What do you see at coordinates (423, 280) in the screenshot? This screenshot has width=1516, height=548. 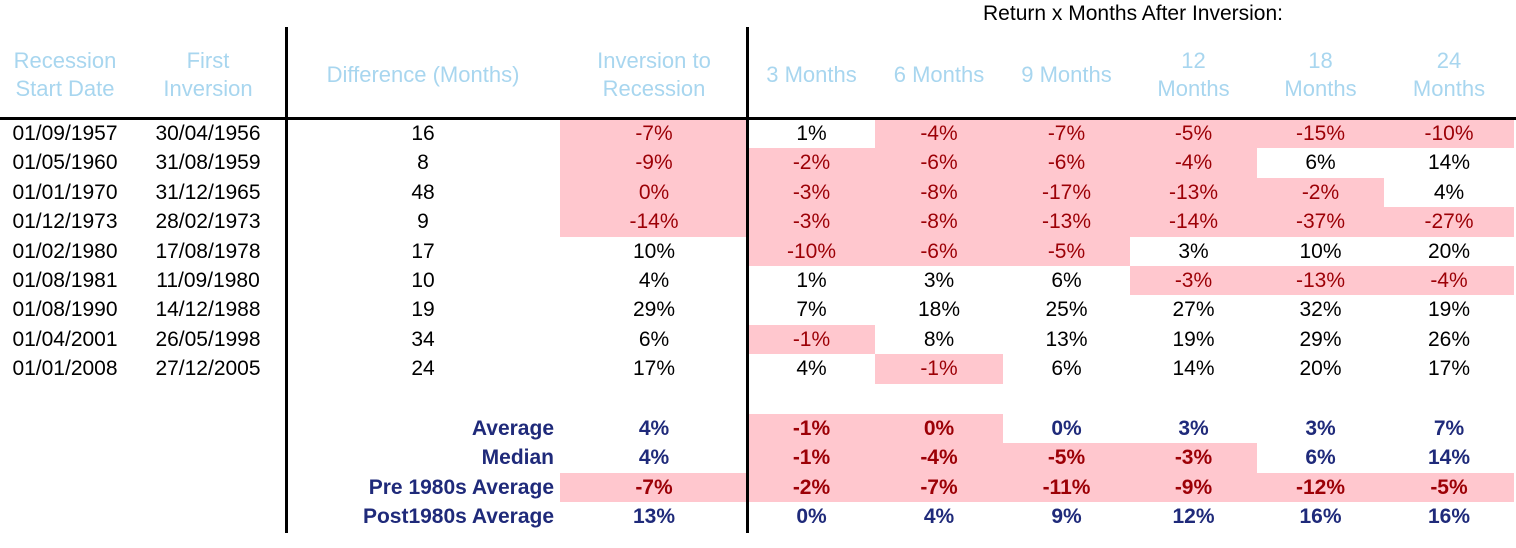 I see `table-cell: 10` at bounding box center [423, 280].